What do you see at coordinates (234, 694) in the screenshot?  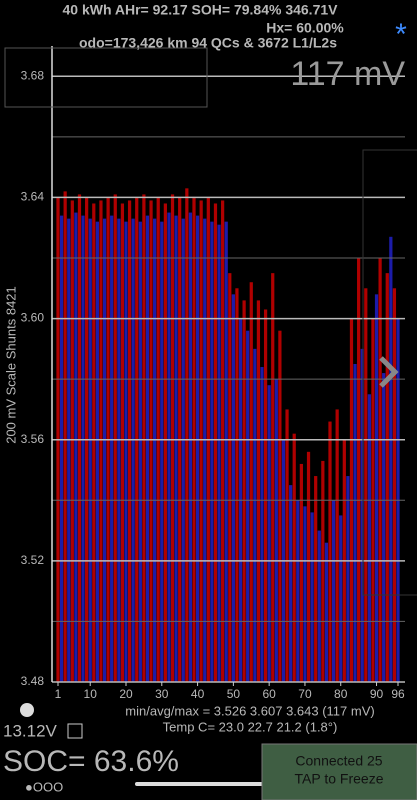 I see `x-tick-label: 50` at bounding box center [234, 694].